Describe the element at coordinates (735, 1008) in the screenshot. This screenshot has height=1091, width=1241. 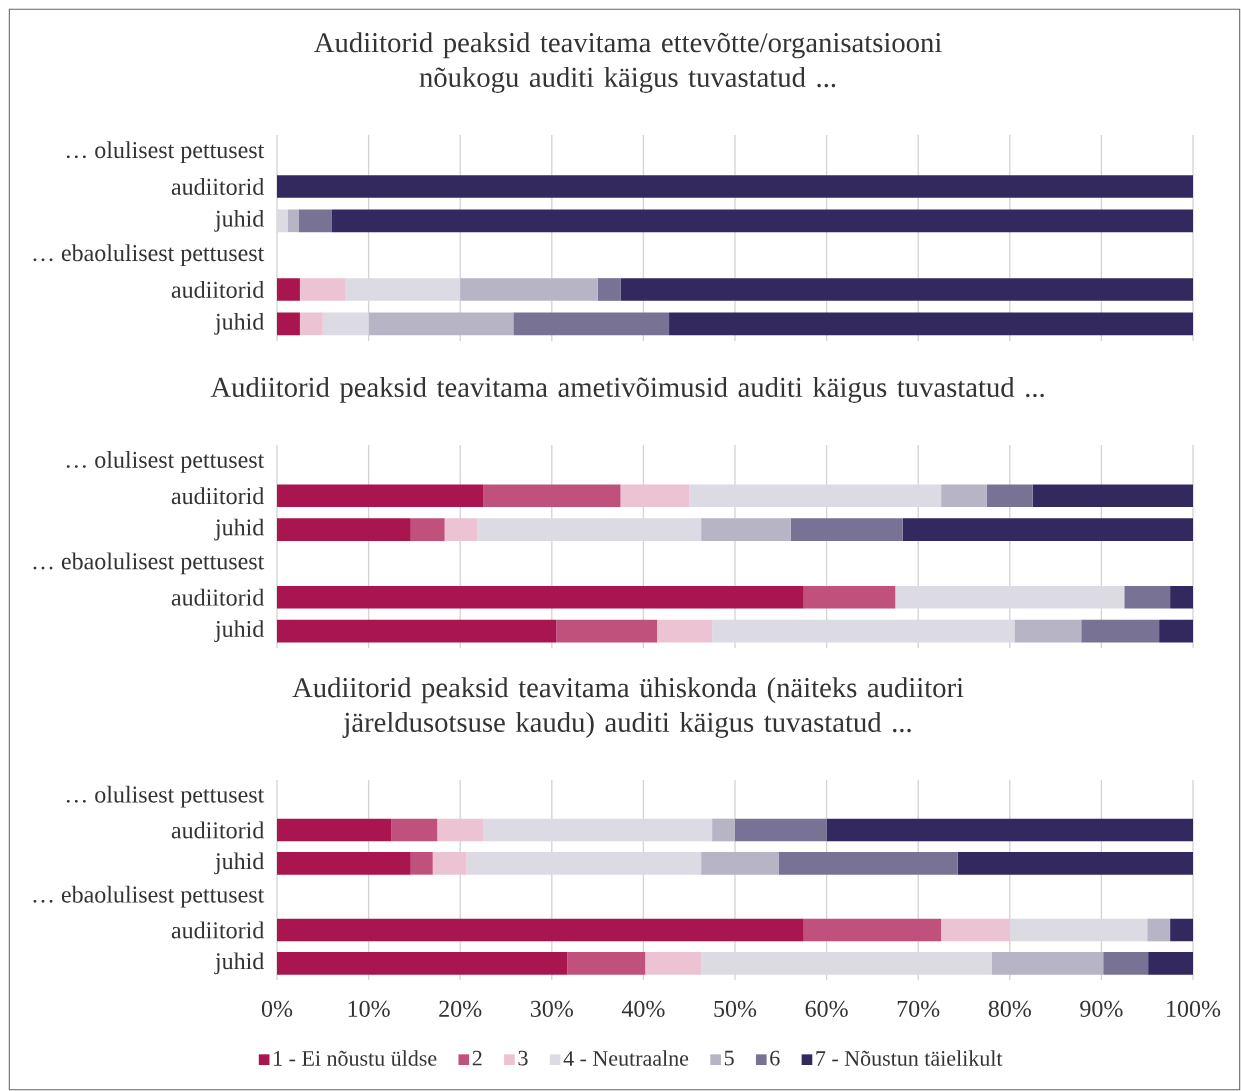
I see `x-tick-label: 50%` at that location.